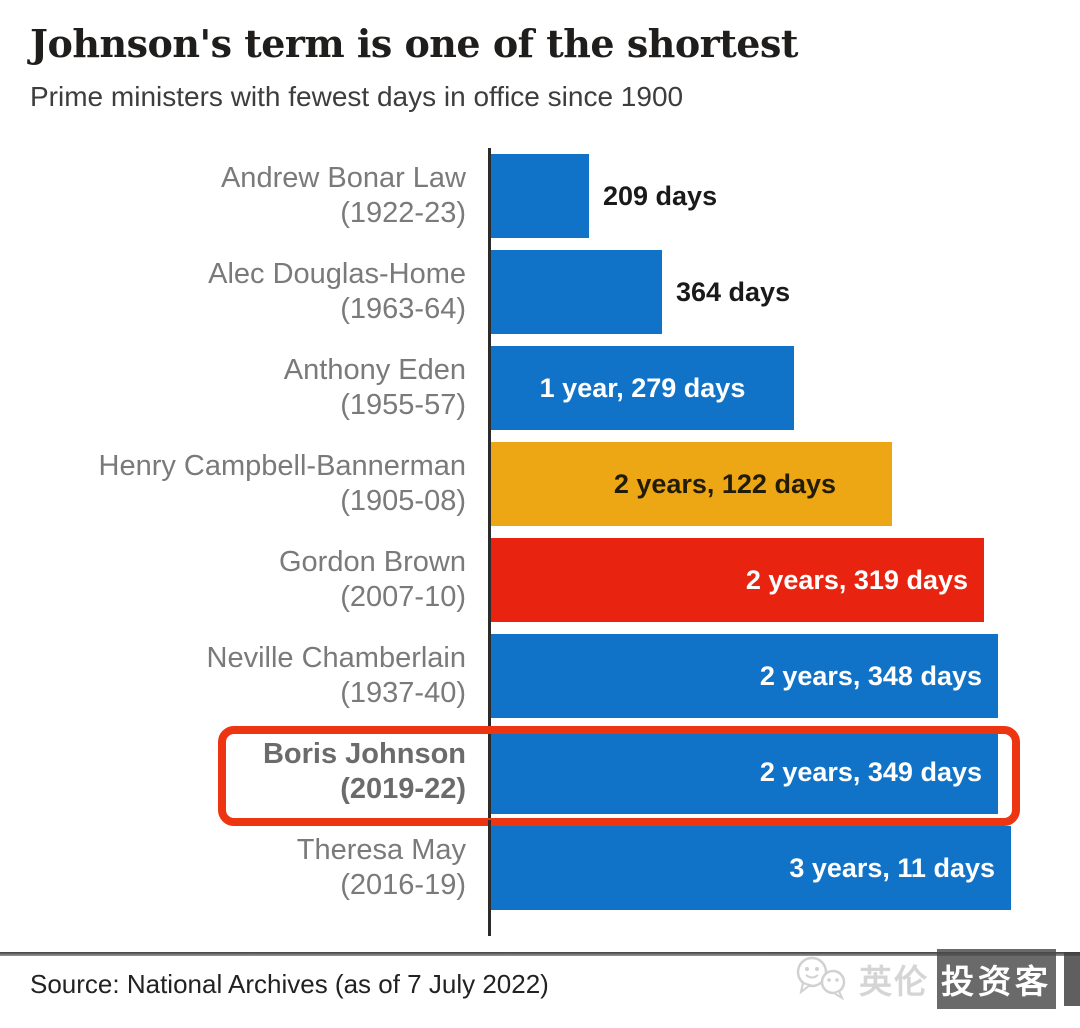 The image size is (1080, 1028). What do you see at coordinates (403, 597) in the screenshot?
I see `pm-years: (2007-10)` at bounding box center [403, 597].